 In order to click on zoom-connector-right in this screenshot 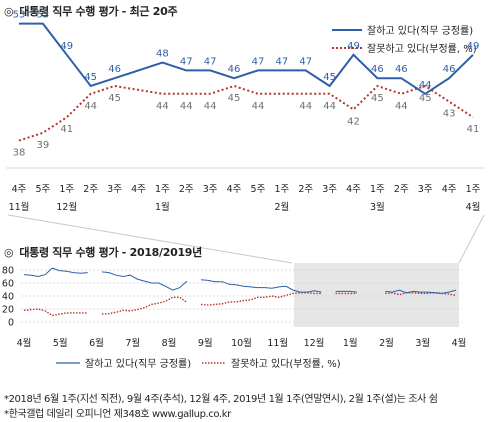, I will do `click(471, 239)`.